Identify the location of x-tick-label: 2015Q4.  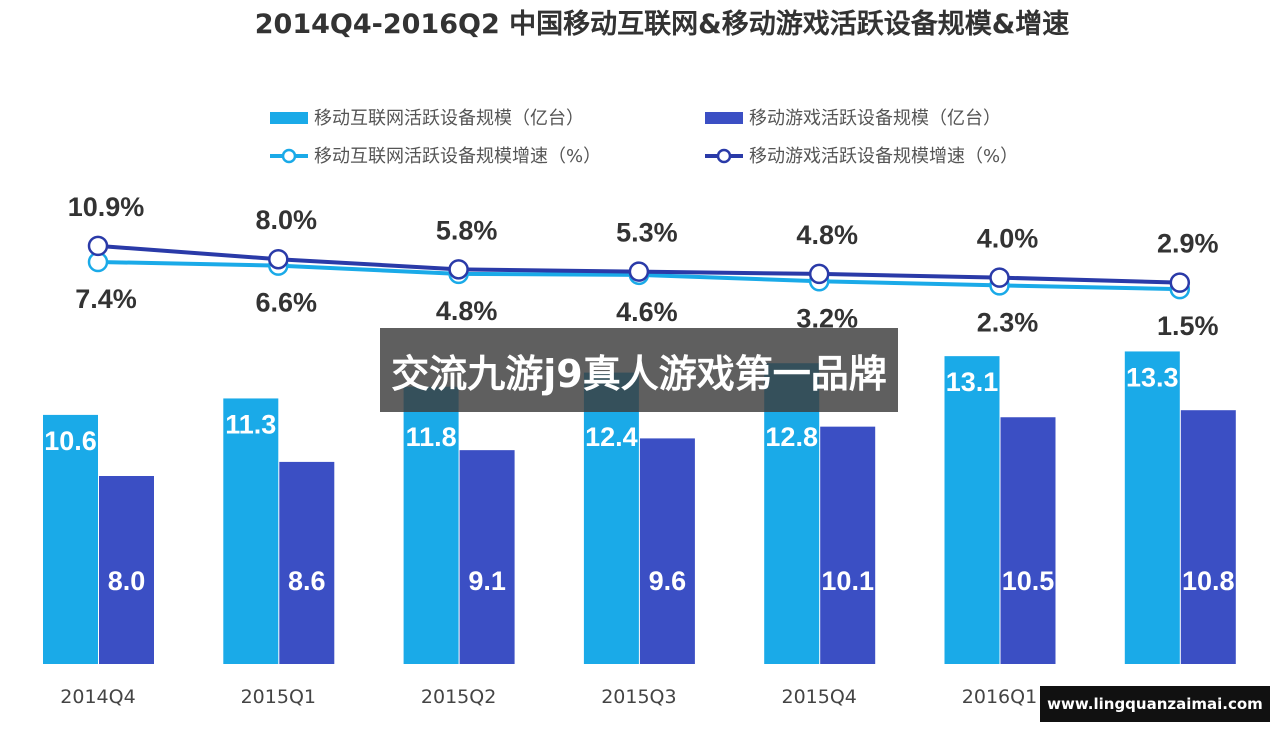
(818, 697).